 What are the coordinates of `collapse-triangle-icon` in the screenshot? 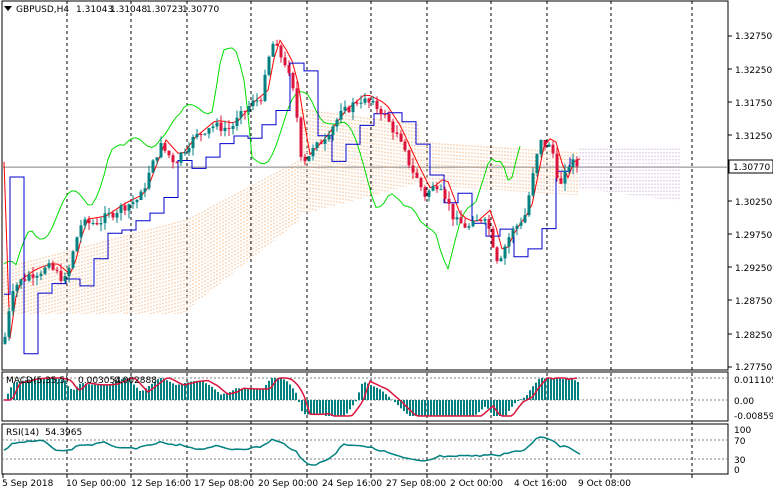 It's located at (8, 8).